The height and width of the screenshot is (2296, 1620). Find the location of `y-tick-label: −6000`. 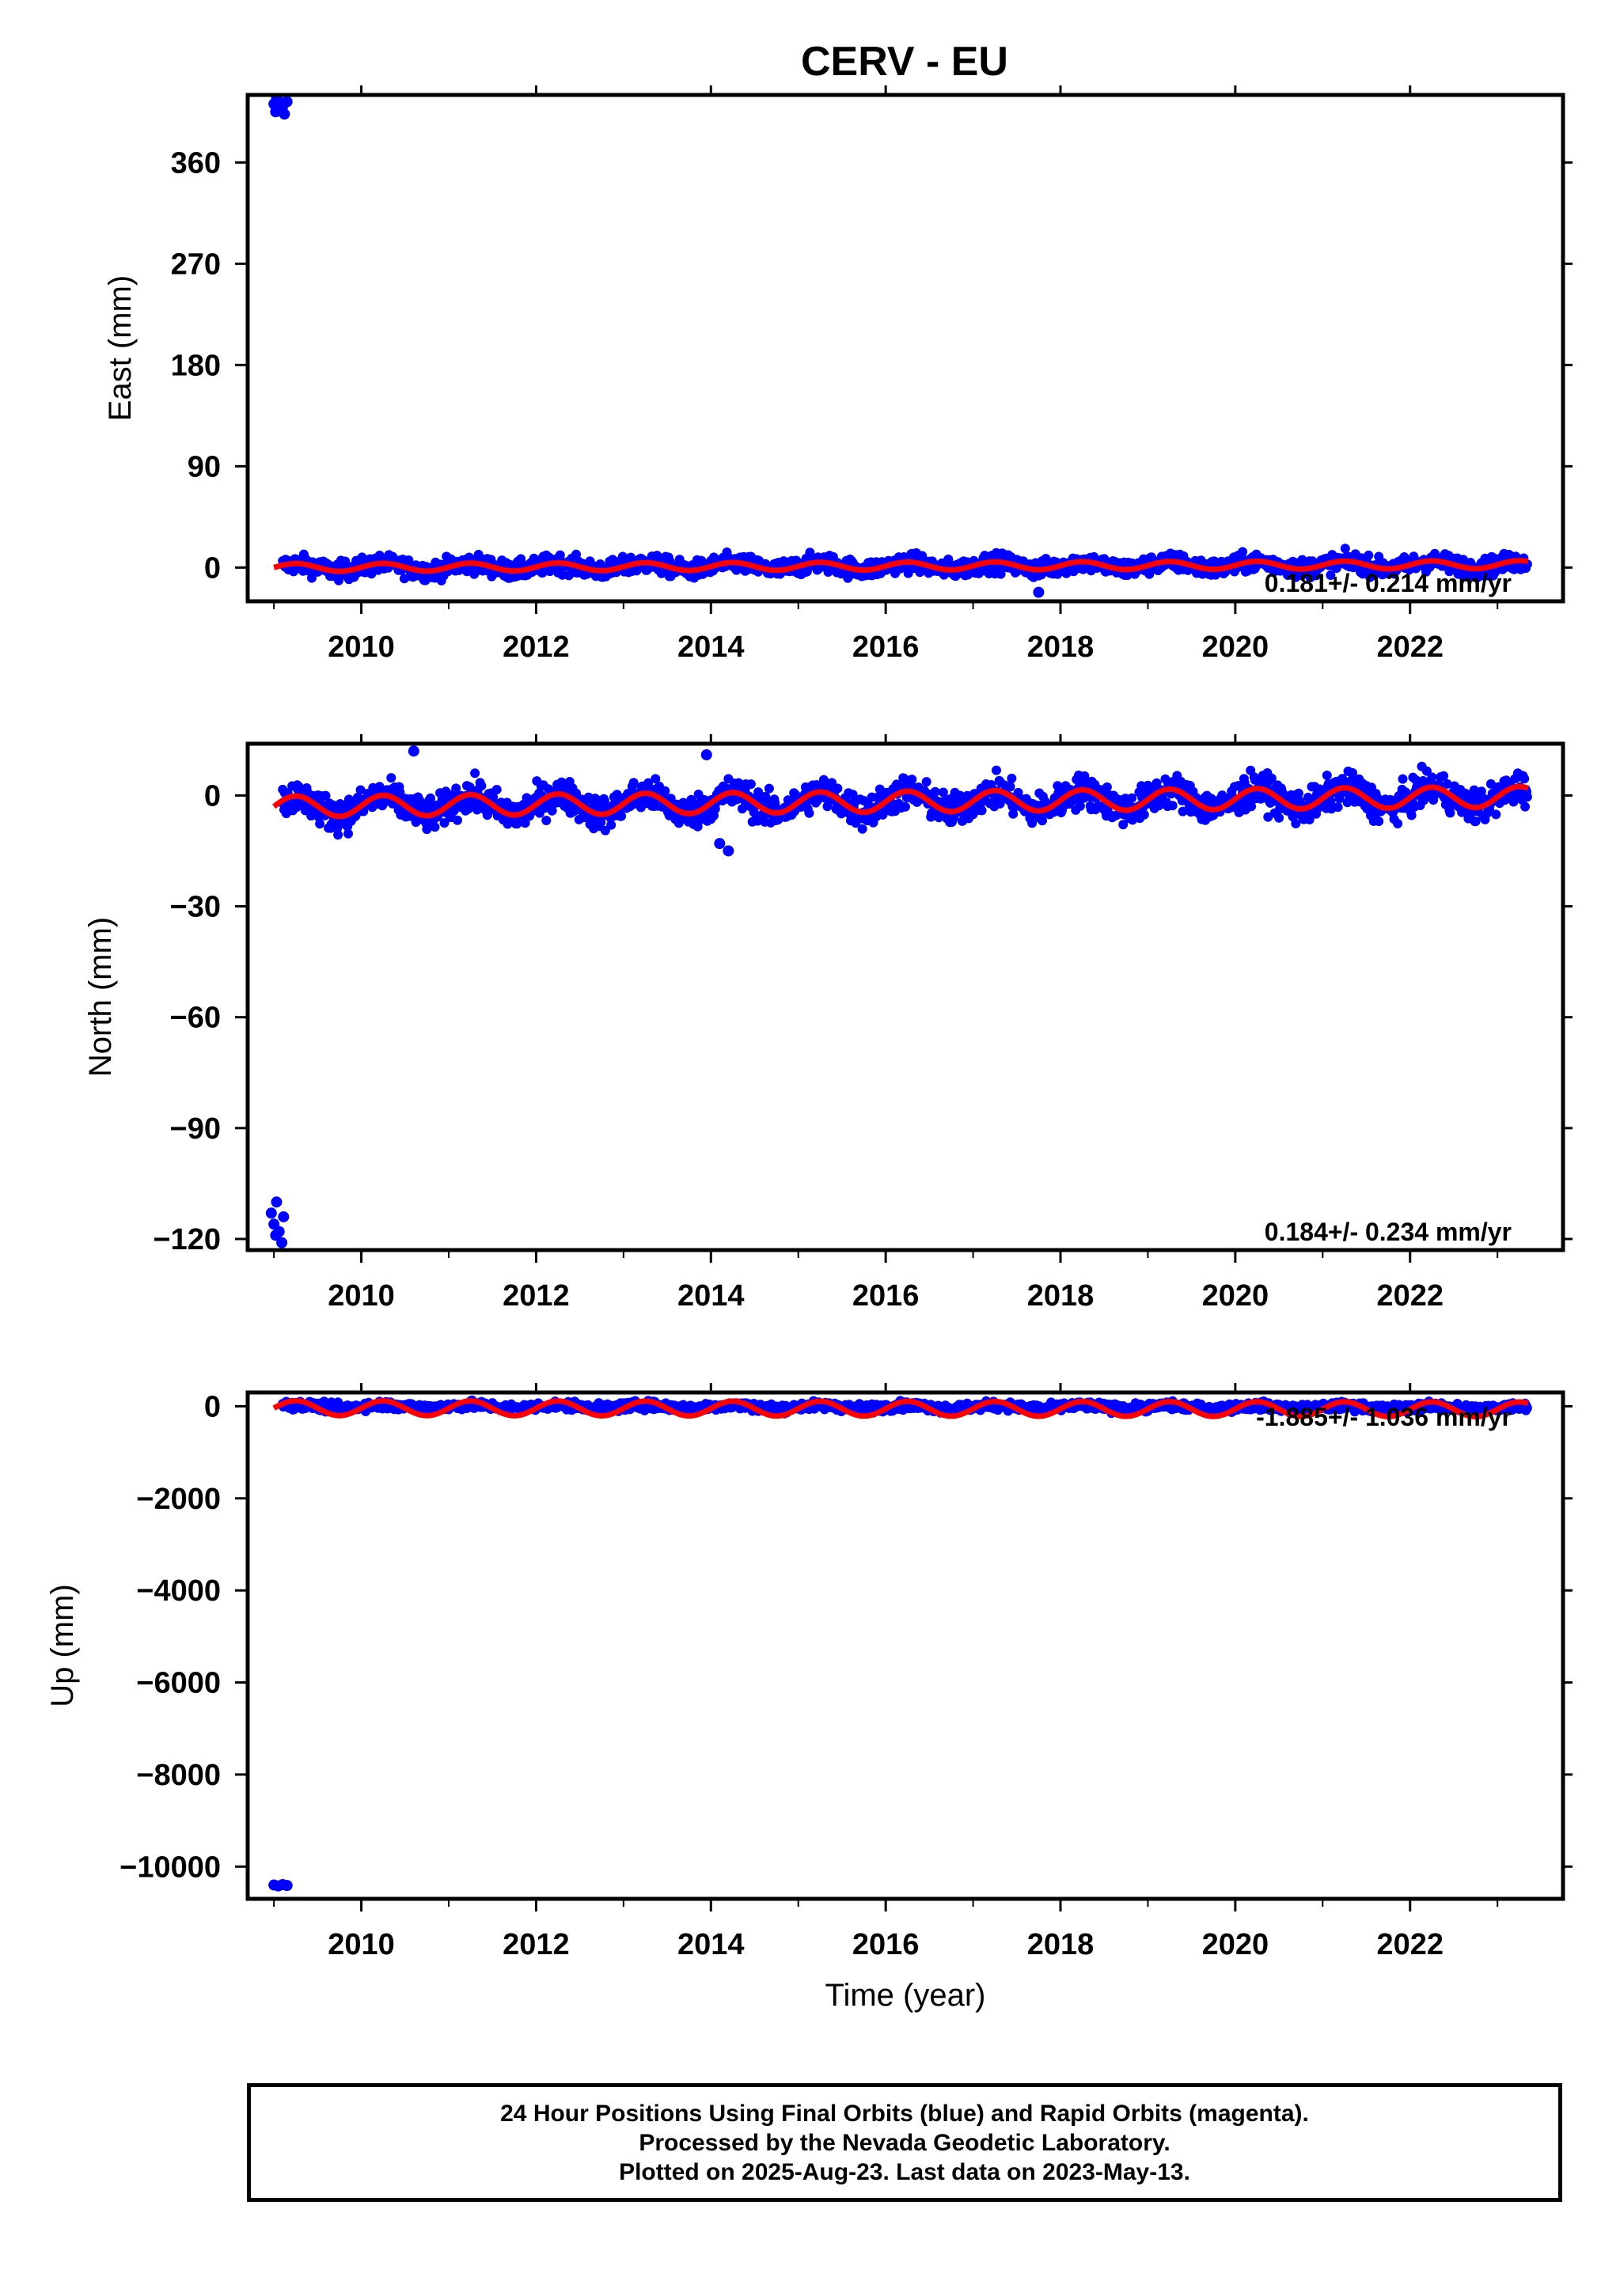

y-tick-label: −6000 is located at coordinates (178, 1683).